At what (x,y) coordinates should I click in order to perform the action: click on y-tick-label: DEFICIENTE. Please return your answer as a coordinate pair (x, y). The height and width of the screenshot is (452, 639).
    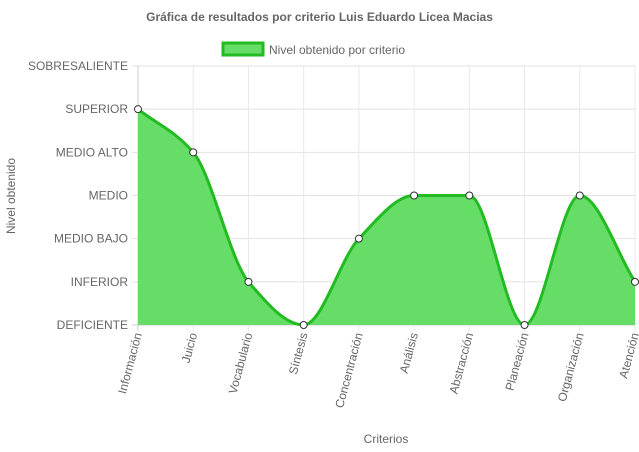
    Looking at the image, I should click on (92, 325).